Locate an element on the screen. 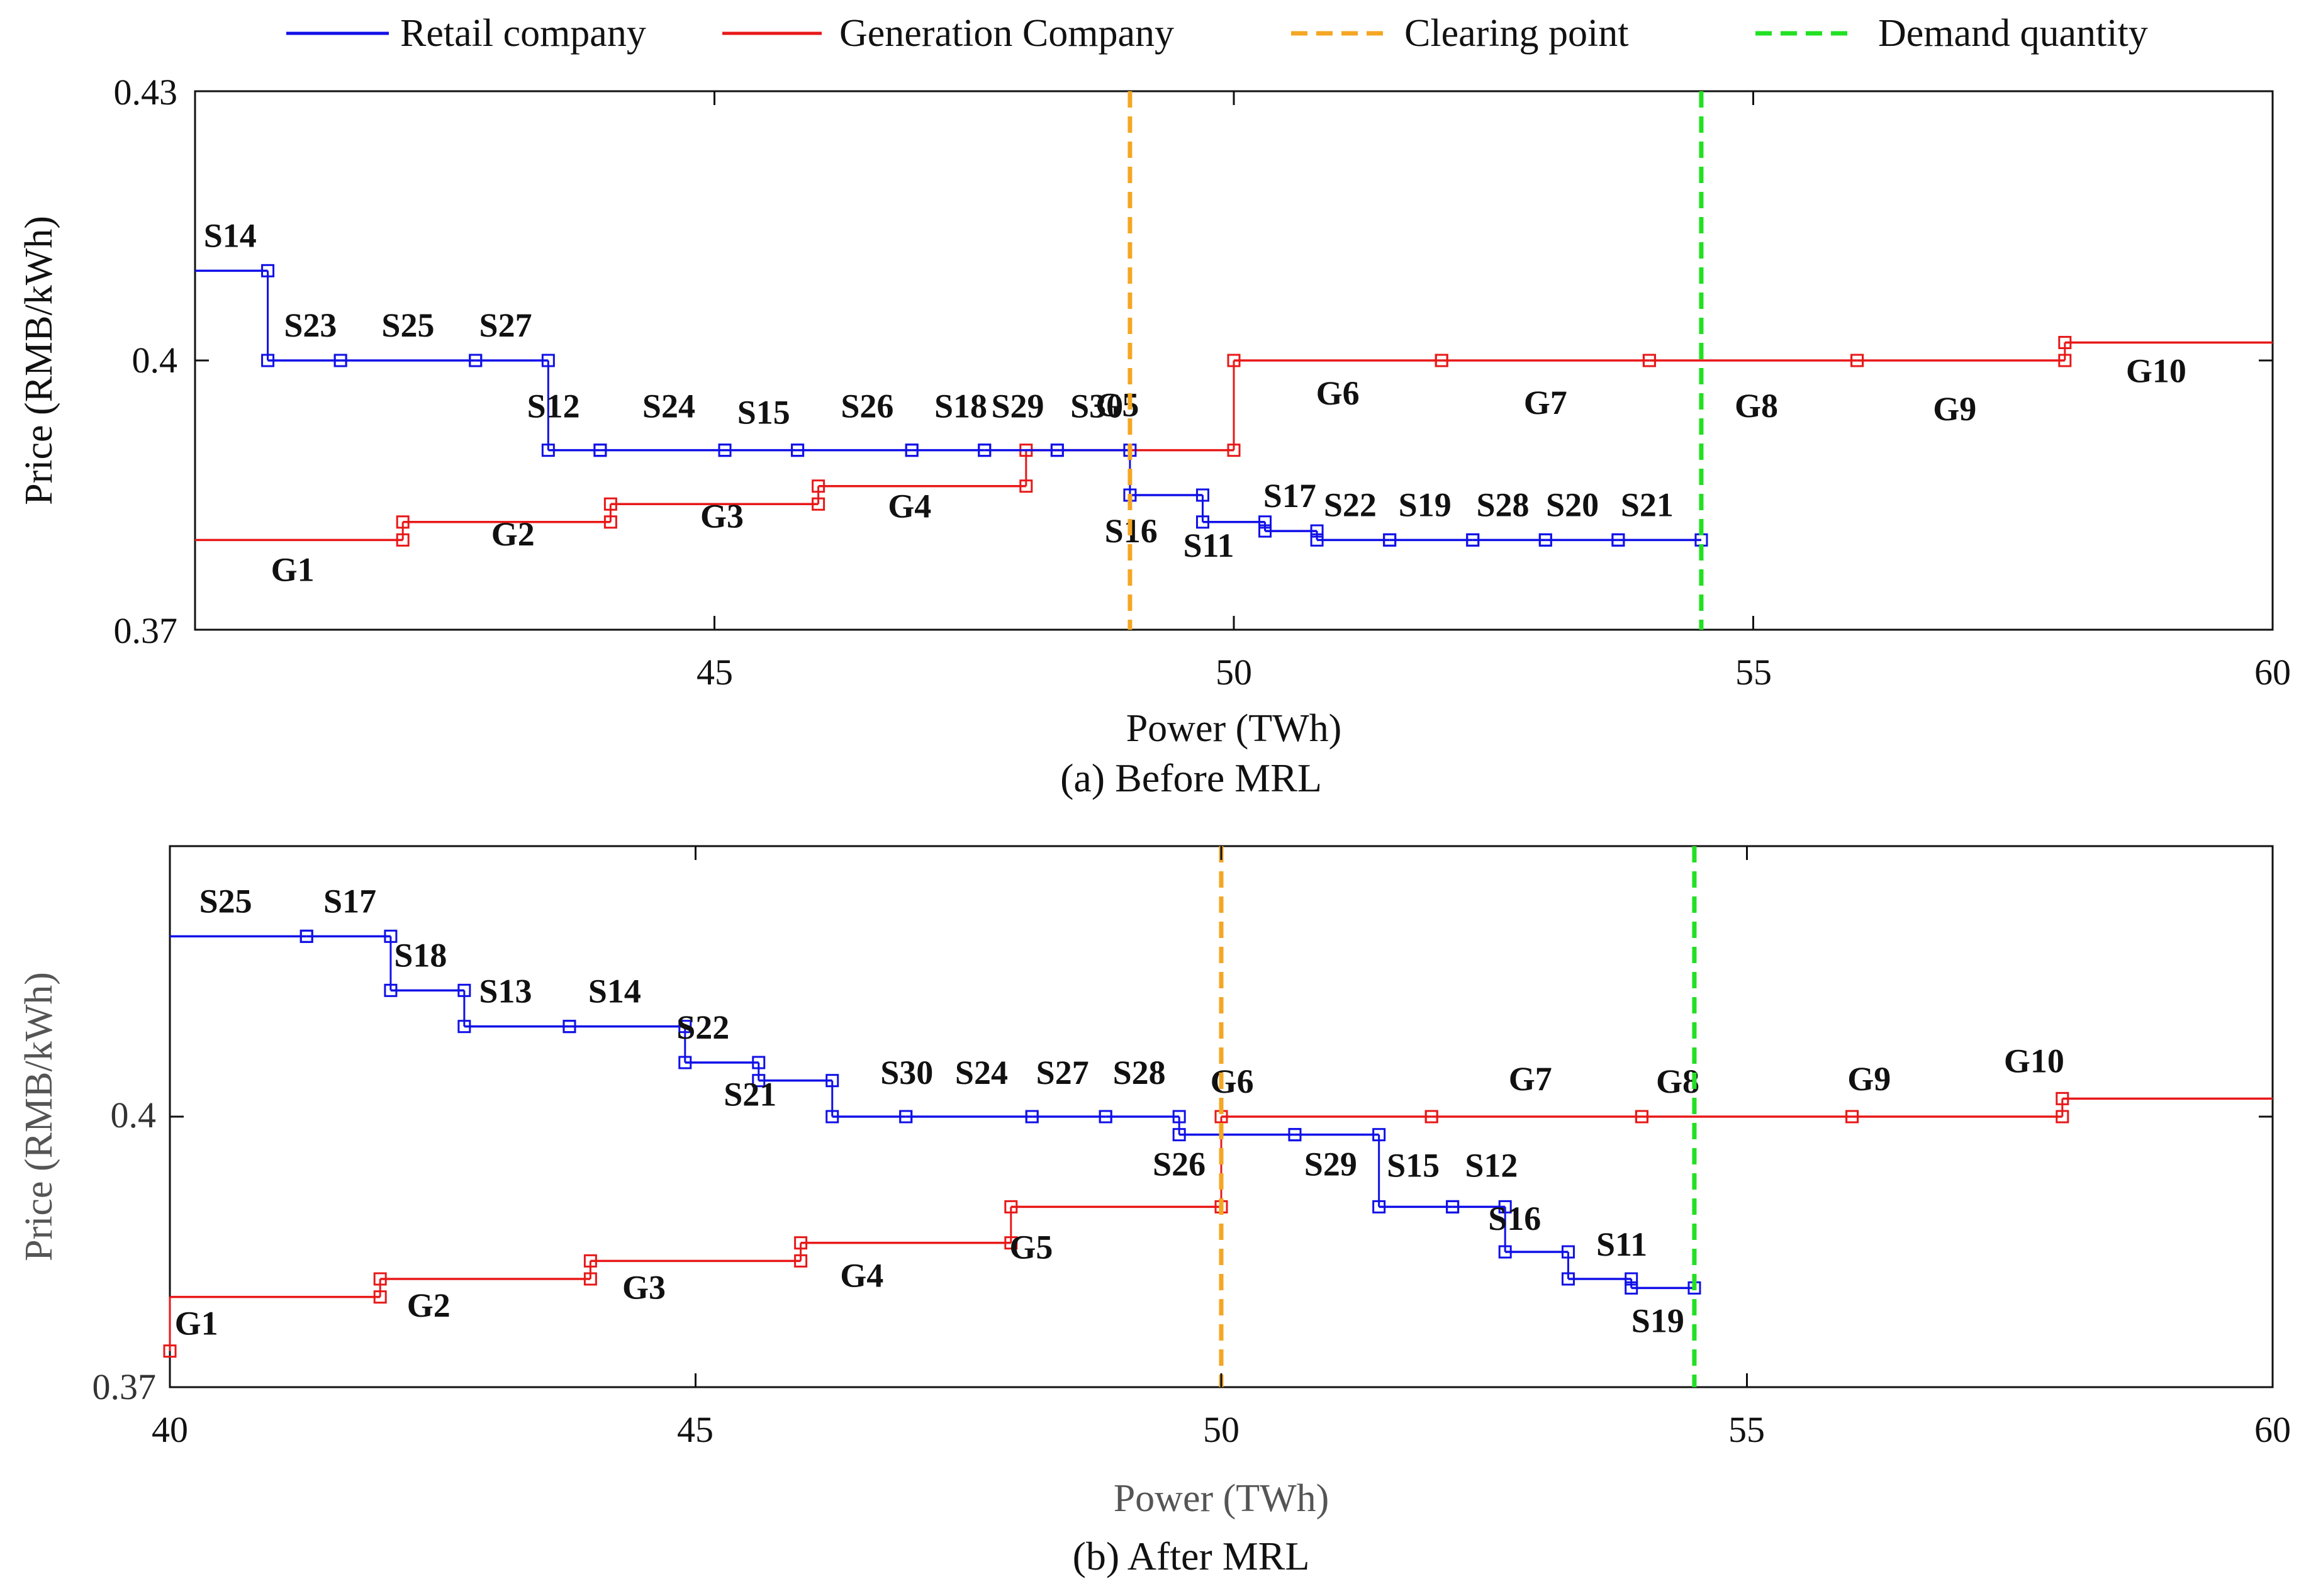 This screenshot has width=2311, height=1596. retail-label-s20: S20 is located at coordinates (1572, 504).